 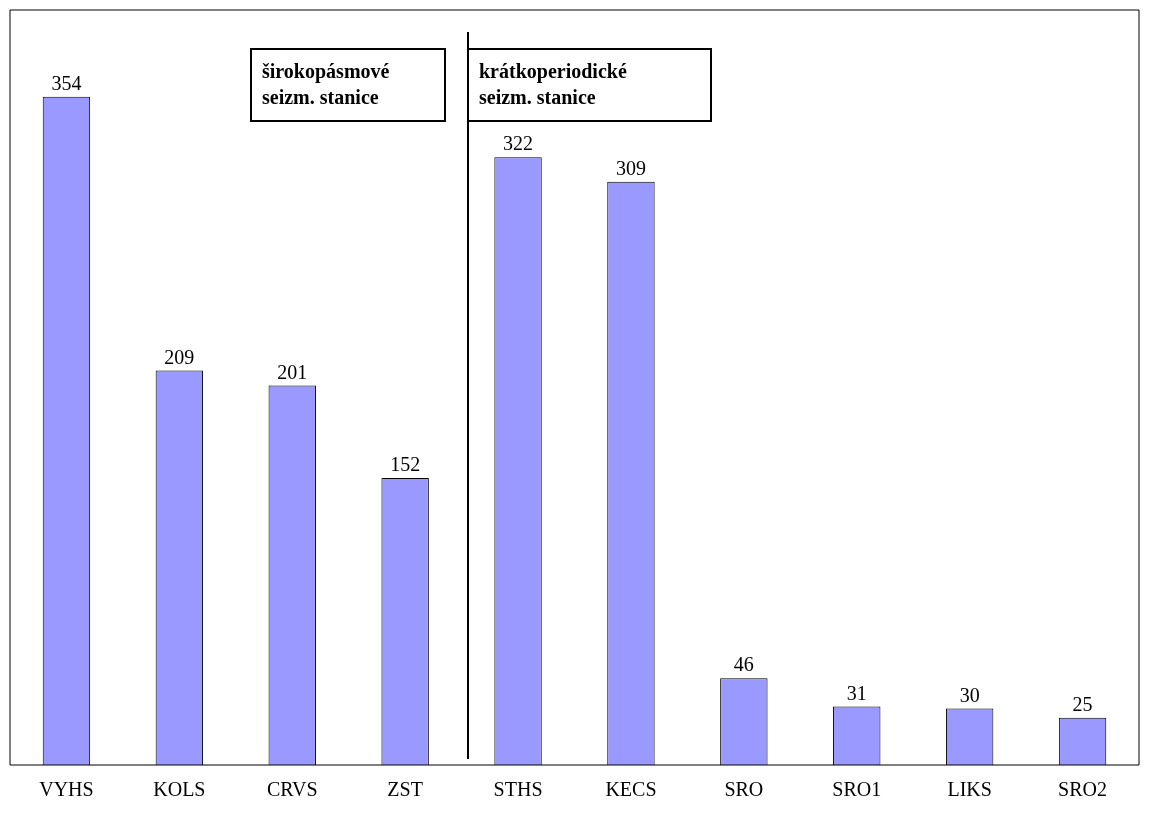 I want to click on data-label: 152, so click(x=405, y=464).